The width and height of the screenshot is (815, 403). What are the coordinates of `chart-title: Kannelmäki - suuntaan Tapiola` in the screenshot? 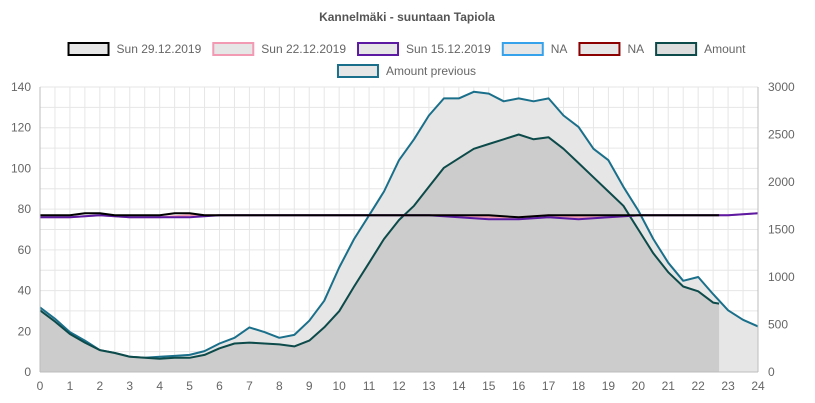 It's located at (407, 17).